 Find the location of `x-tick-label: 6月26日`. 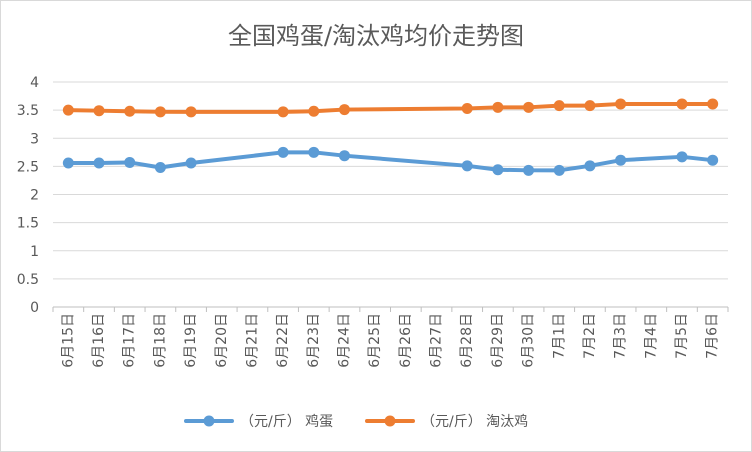

x-tick-label: 6月26日 is located at coordinates (406, 340).